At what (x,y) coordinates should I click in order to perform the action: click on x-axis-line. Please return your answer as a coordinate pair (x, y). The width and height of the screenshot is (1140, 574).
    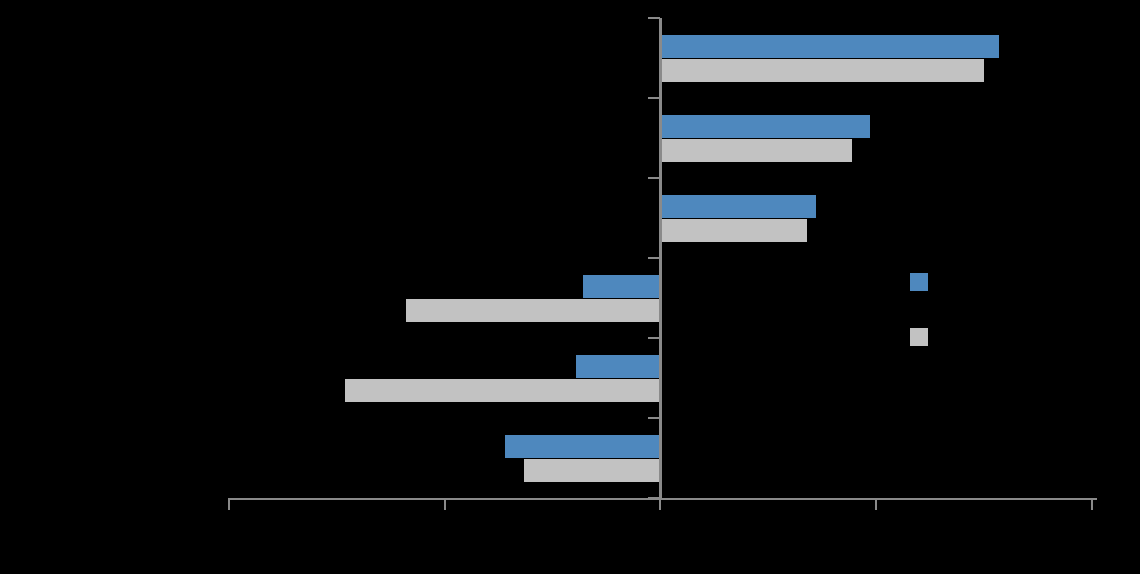
    Looking at the image, I should click on (662, 499).